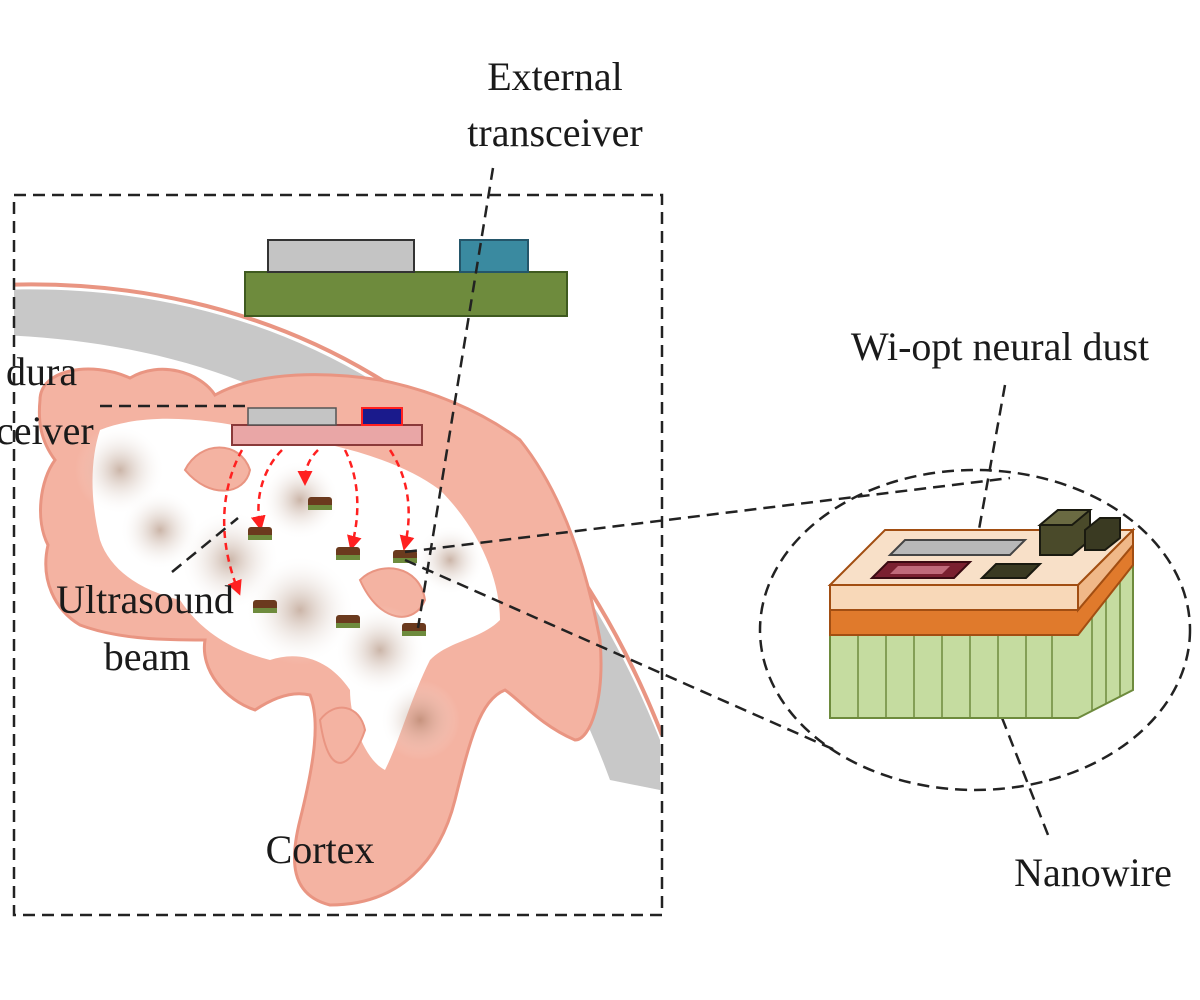  I want to click on dust-top-side, so click(954, 597).